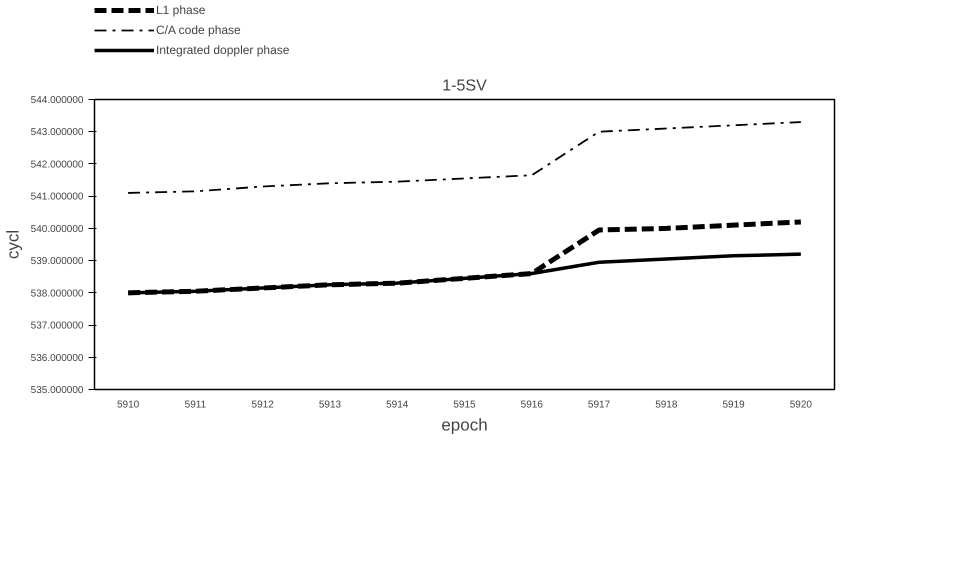  What do you see at coordinates (13, 245) in the screenshot?
I see `y-axis-title: cycl` at bounding box center [13, 245].